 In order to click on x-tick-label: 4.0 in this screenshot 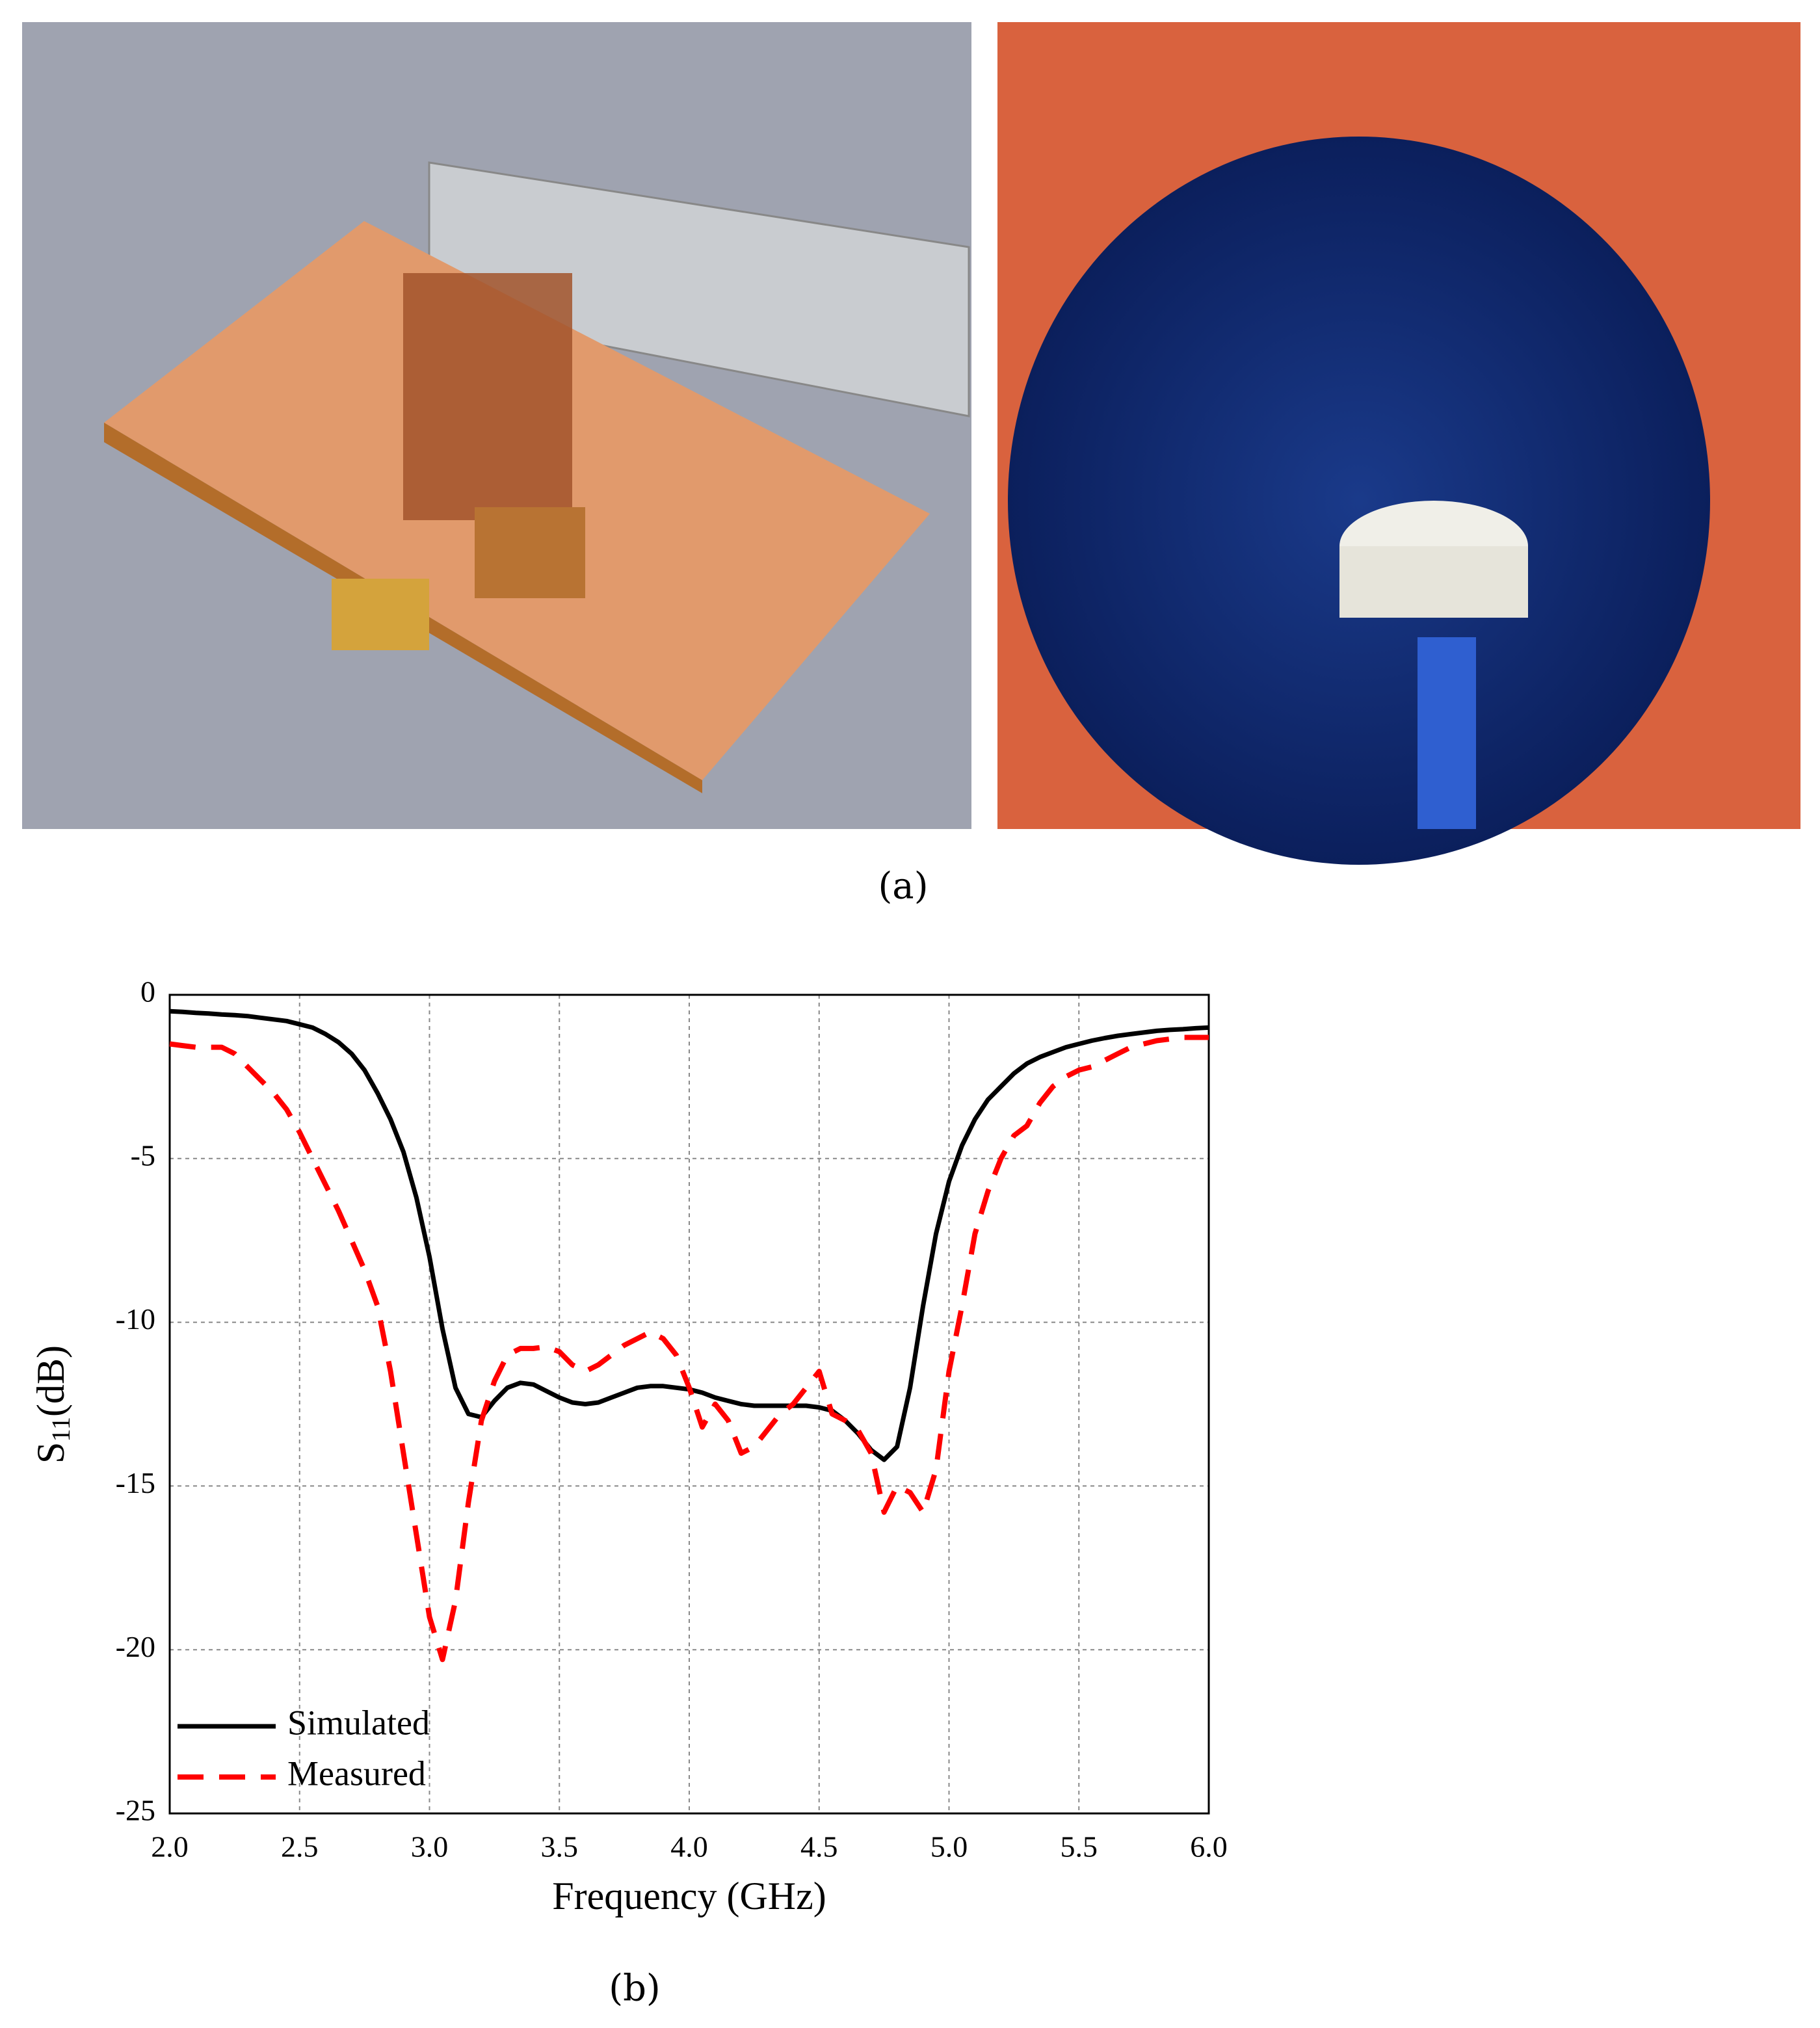, I will do `click(689, 1846)`.